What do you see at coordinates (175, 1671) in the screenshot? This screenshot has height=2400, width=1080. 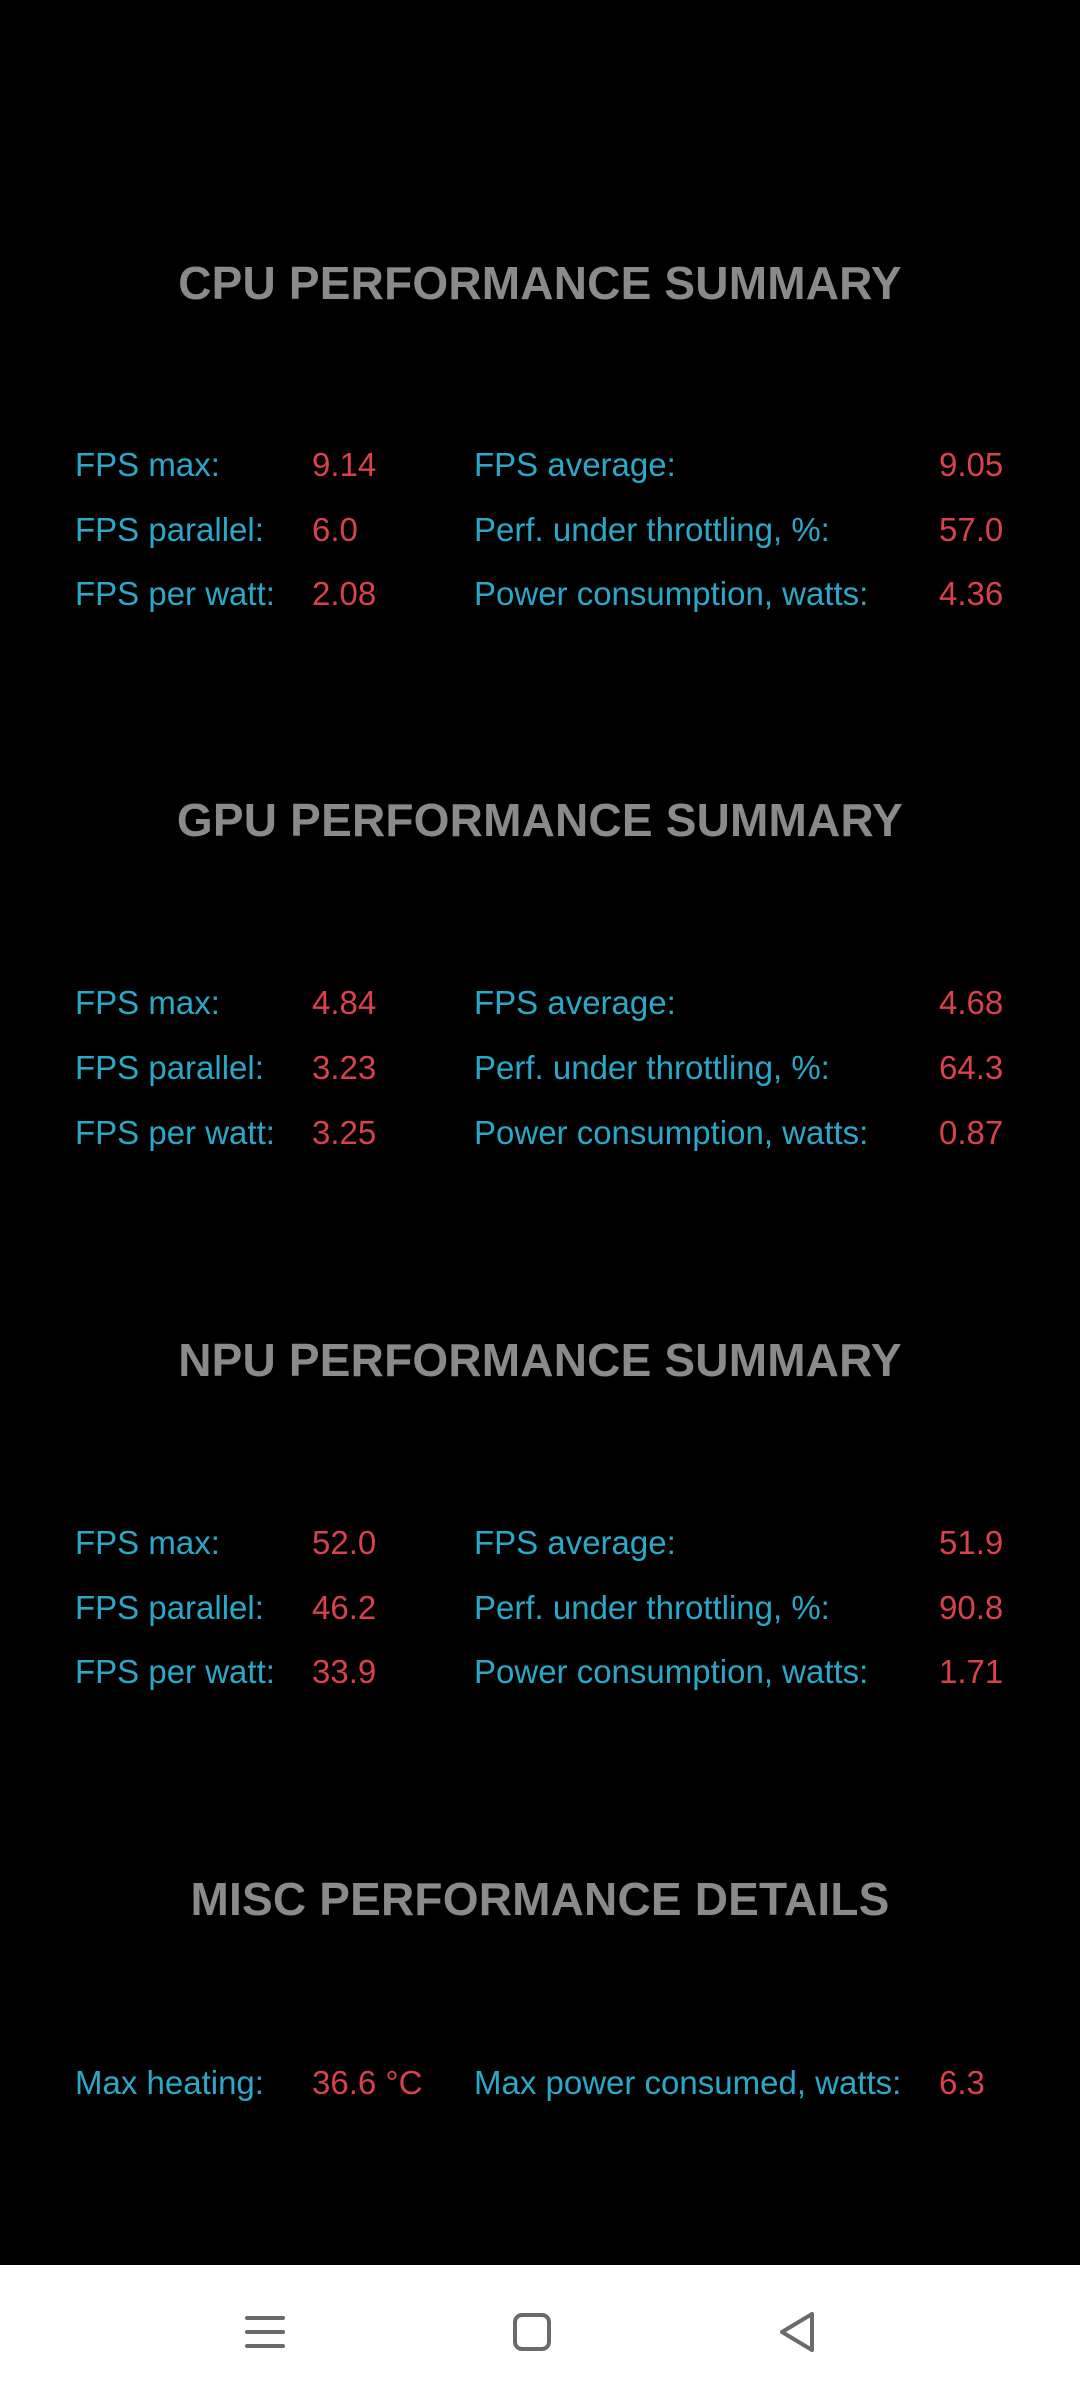 I see `npu-fps-per-watt-label: FPS per watt:` at bounding box center [175, 1671].